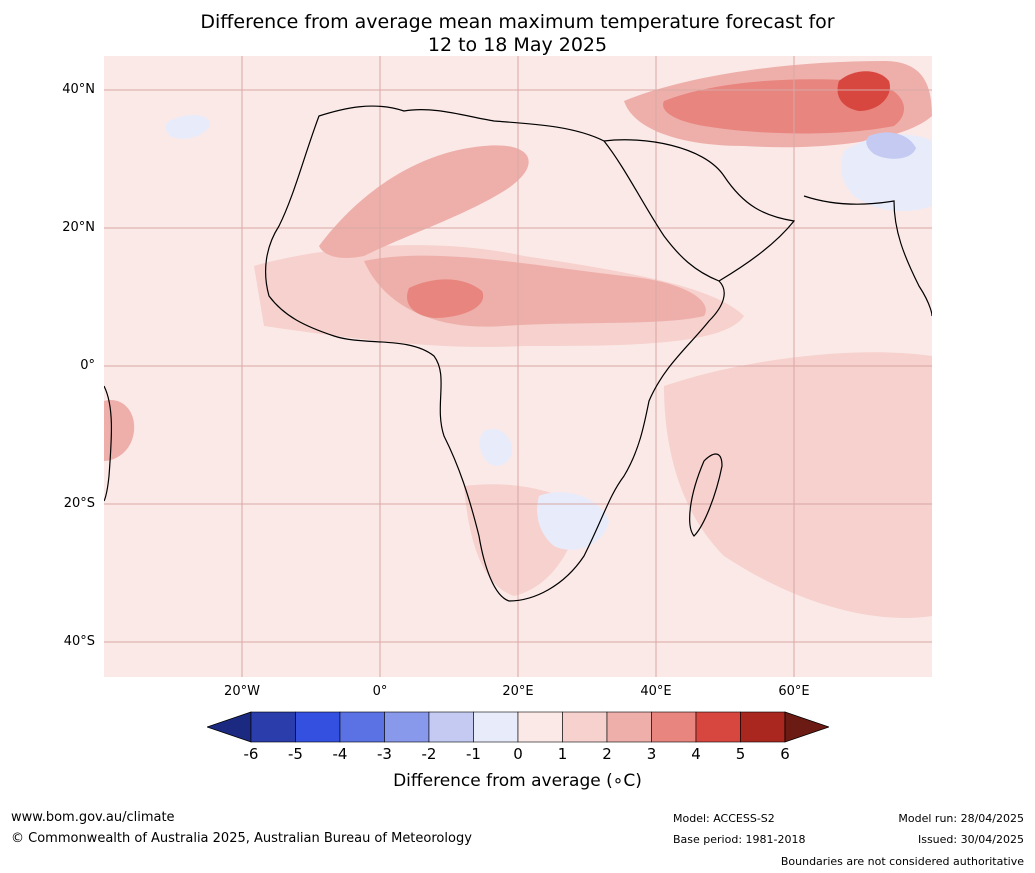 The height and width of the screenshot is (873, 1035). I want to click on cool-region-tibet, so click(891, 145).